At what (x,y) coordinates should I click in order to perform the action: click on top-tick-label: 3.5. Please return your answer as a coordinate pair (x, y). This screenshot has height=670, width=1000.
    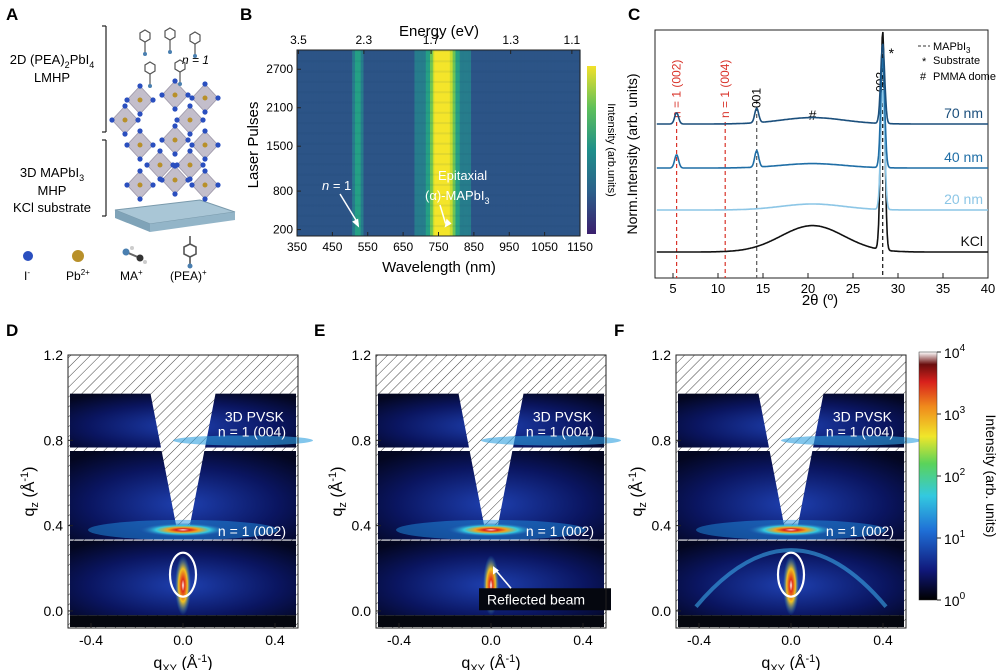
    Looking at the image, I should click on (298, 40).